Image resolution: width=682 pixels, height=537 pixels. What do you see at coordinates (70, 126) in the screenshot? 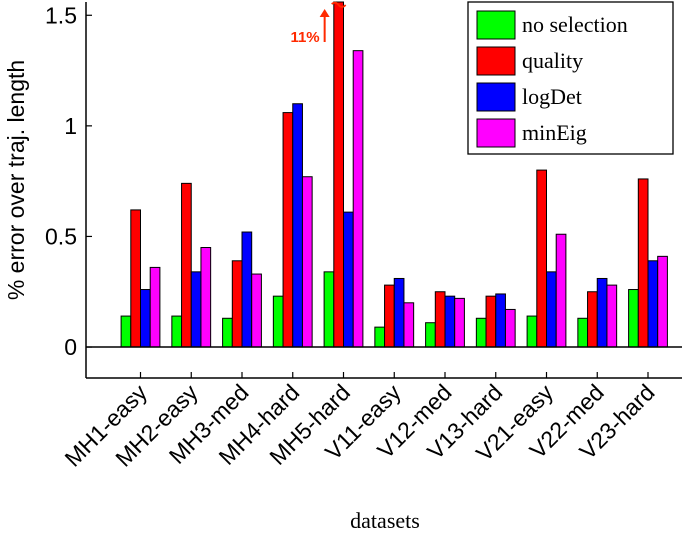
I see `y-tick-label: 1` at bounding box center [70, 126].